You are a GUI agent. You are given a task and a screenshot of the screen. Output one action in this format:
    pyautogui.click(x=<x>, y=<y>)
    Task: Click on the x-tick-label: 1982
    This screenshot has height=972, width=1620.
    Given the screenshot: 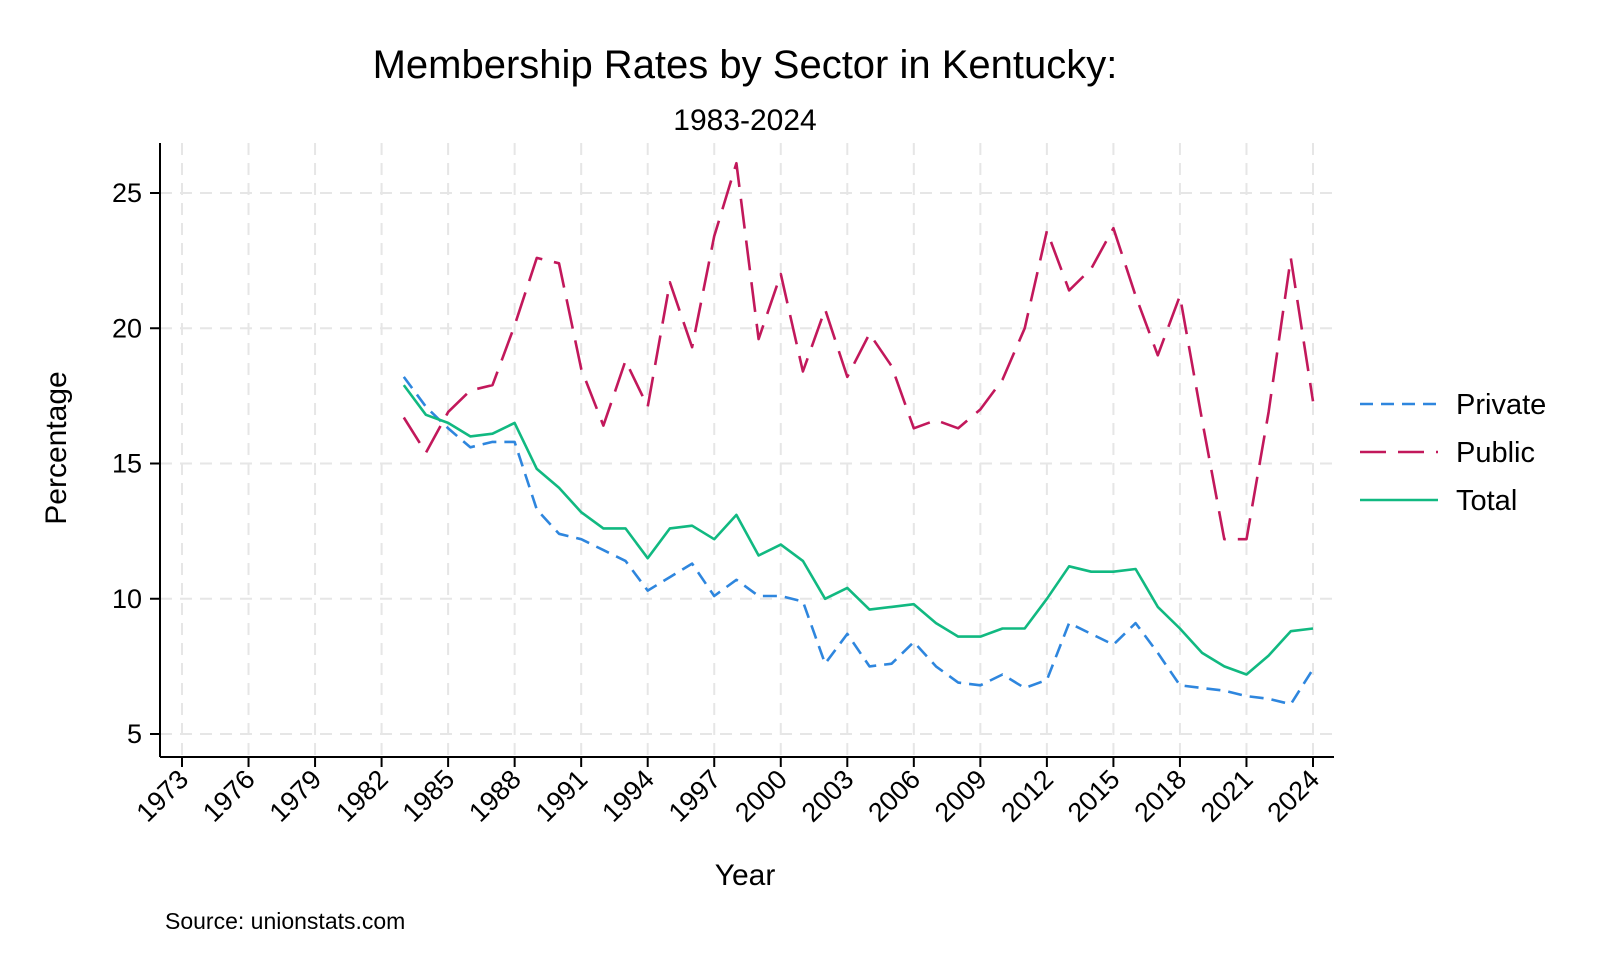 What is the action you would take?
    pyautogui.click(x=362, y=796)
    